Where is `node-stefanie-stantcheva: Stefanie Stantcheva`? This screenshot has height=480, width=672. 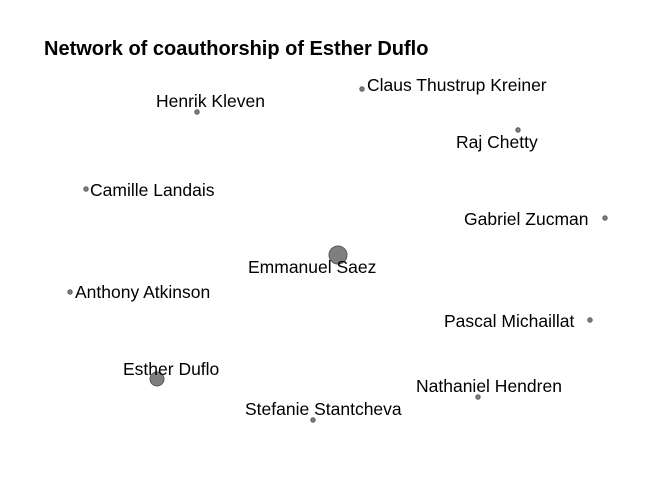
node-stefanie-stantcheva: Stefanie Stantcheva is located at coordinates (323, 411).